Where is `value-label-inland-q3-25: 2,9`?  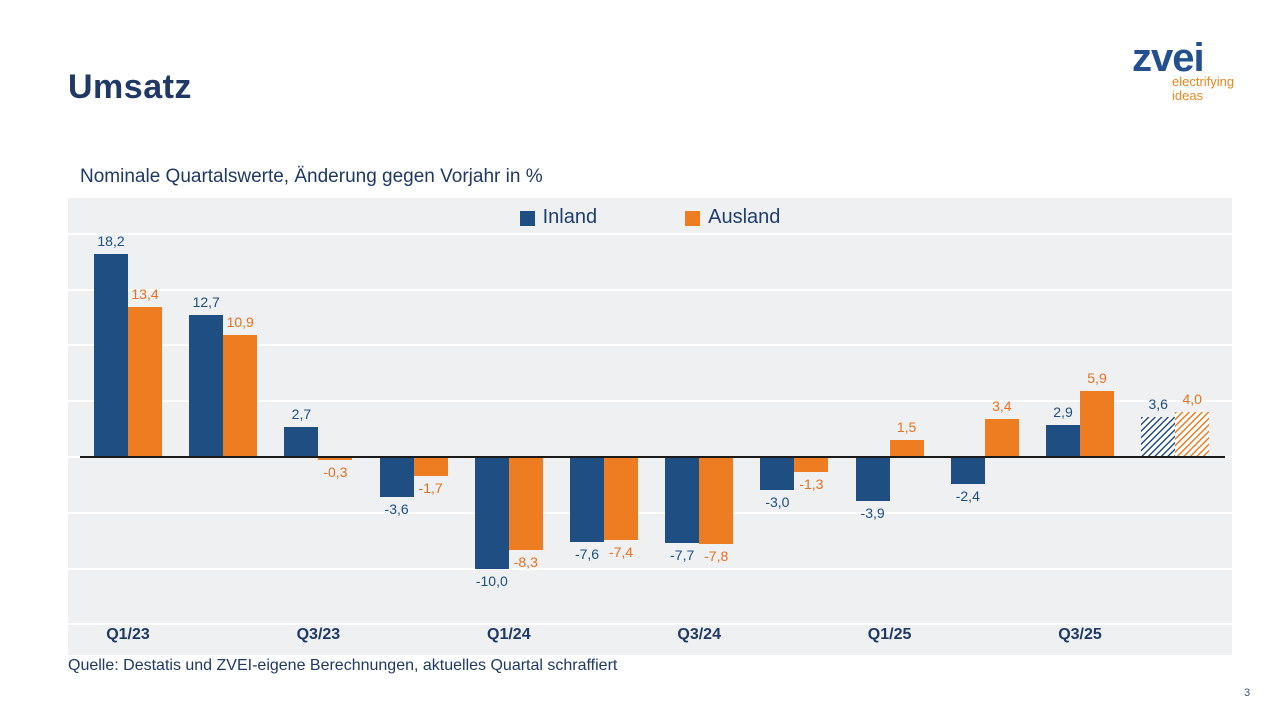
value-label-inland-q3-25: 2,9 is located at coordinates (1063, 411).